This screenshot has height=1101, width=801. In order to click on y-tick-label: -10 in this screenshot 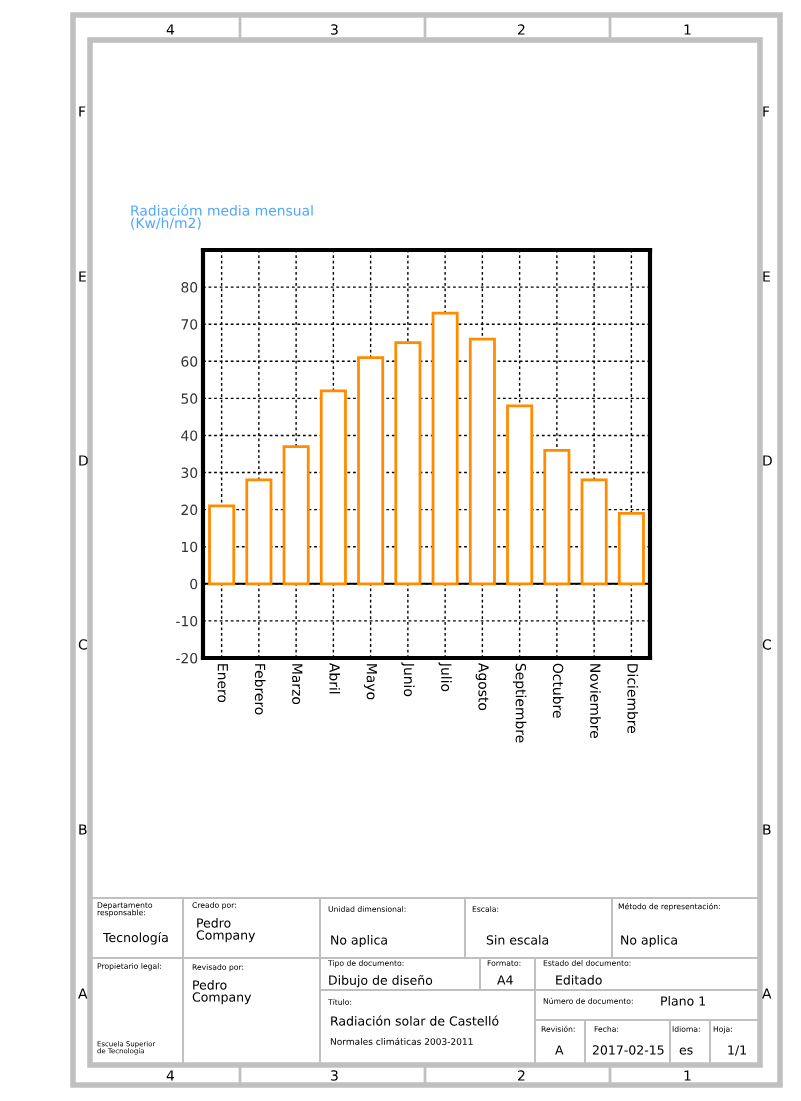, I will do `click(187, 621)`.